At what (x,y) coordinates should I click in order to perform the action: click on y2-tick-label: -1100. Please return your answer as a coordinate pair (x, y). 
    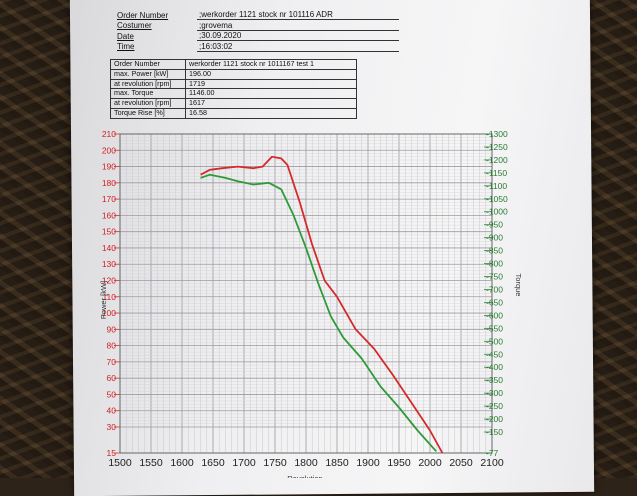
    Looking at the image, I should click on (496, 186).